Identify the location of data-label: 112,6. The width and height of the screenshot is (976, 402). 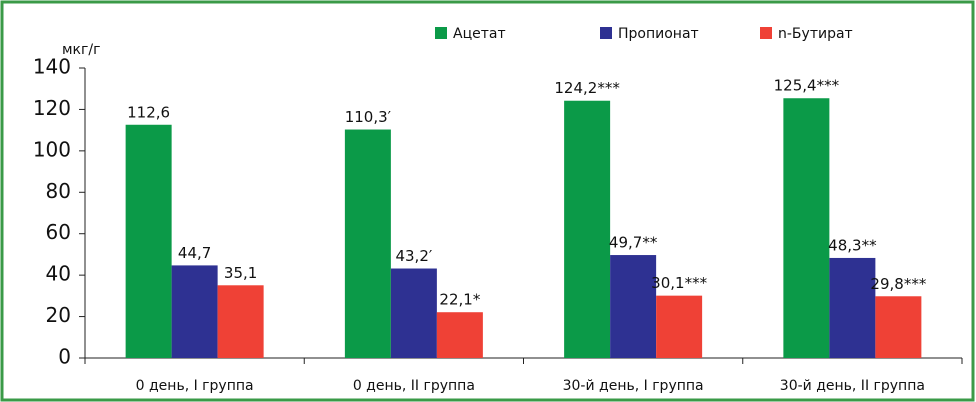
(148, 112).